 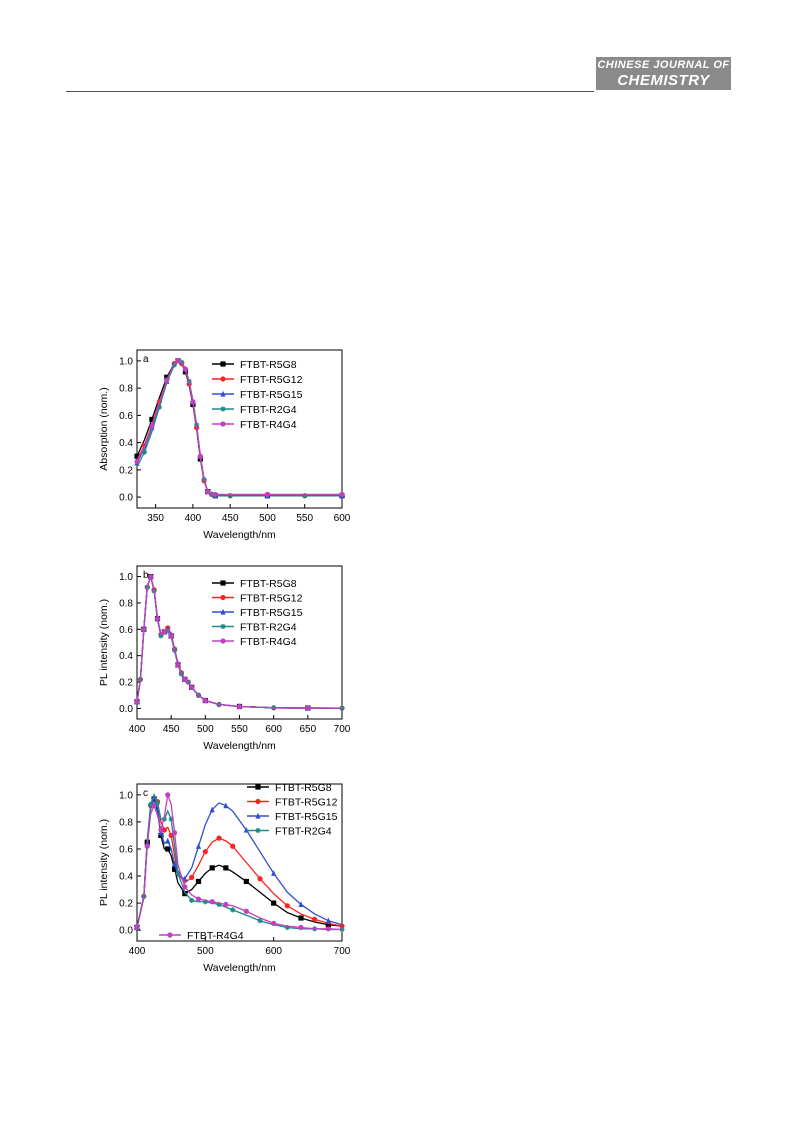 I want to click on legend-item: FTBT-R5G8, so click(x=289, y=788).